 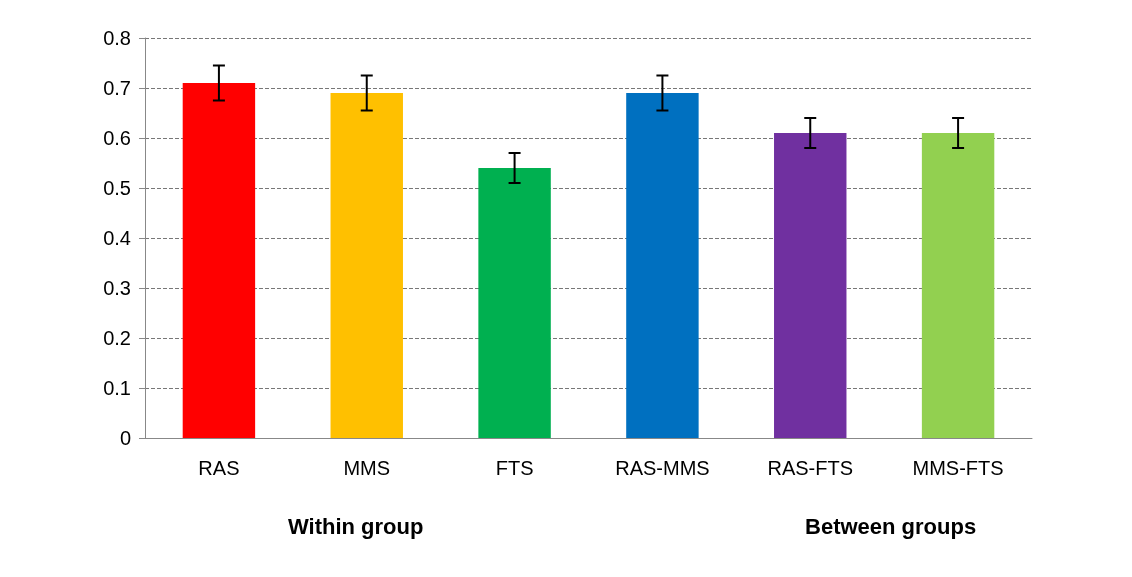 What do you see at coordinates (662, 468) in the screenshot?
I see `x-tick-label: RAS-MMS` at bounding box center [662, 468].